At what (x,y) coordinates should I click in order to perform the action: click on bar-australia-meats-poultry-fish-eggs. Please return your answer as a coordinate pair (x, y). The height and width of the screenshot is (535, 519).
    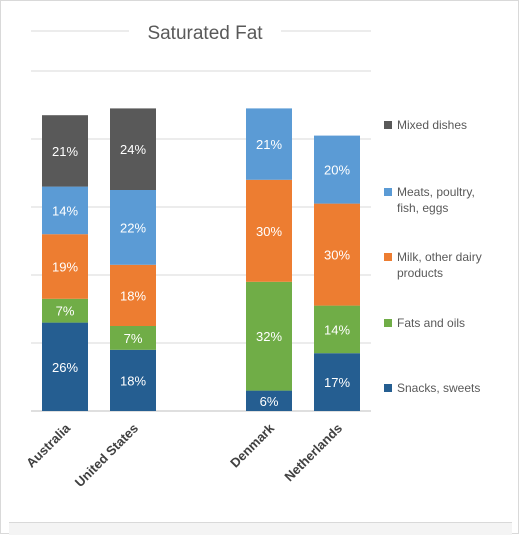
    Looking at the image, I should click on (65, 210).